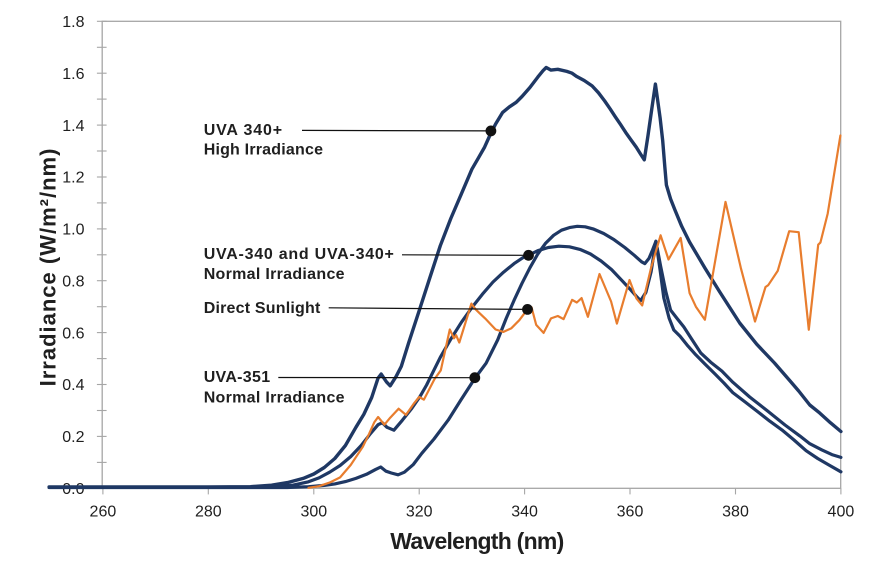  Describe the element at coordinates (73, 178) in the screenshot. I see `svg-text: 1.2` at that location.